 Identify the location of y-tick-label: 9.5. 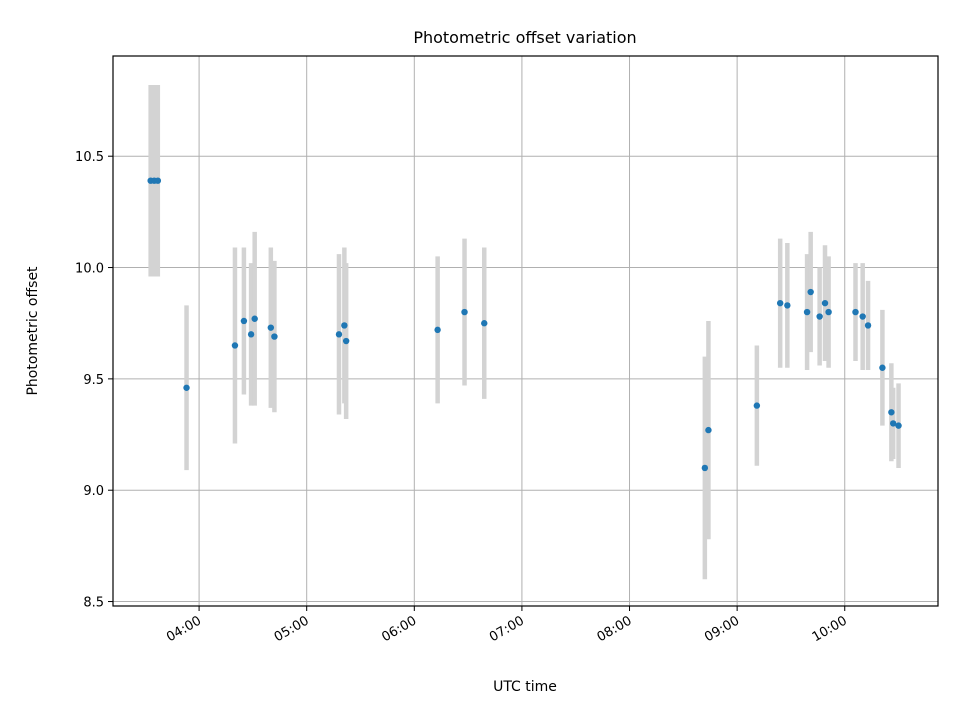
(93, 380).